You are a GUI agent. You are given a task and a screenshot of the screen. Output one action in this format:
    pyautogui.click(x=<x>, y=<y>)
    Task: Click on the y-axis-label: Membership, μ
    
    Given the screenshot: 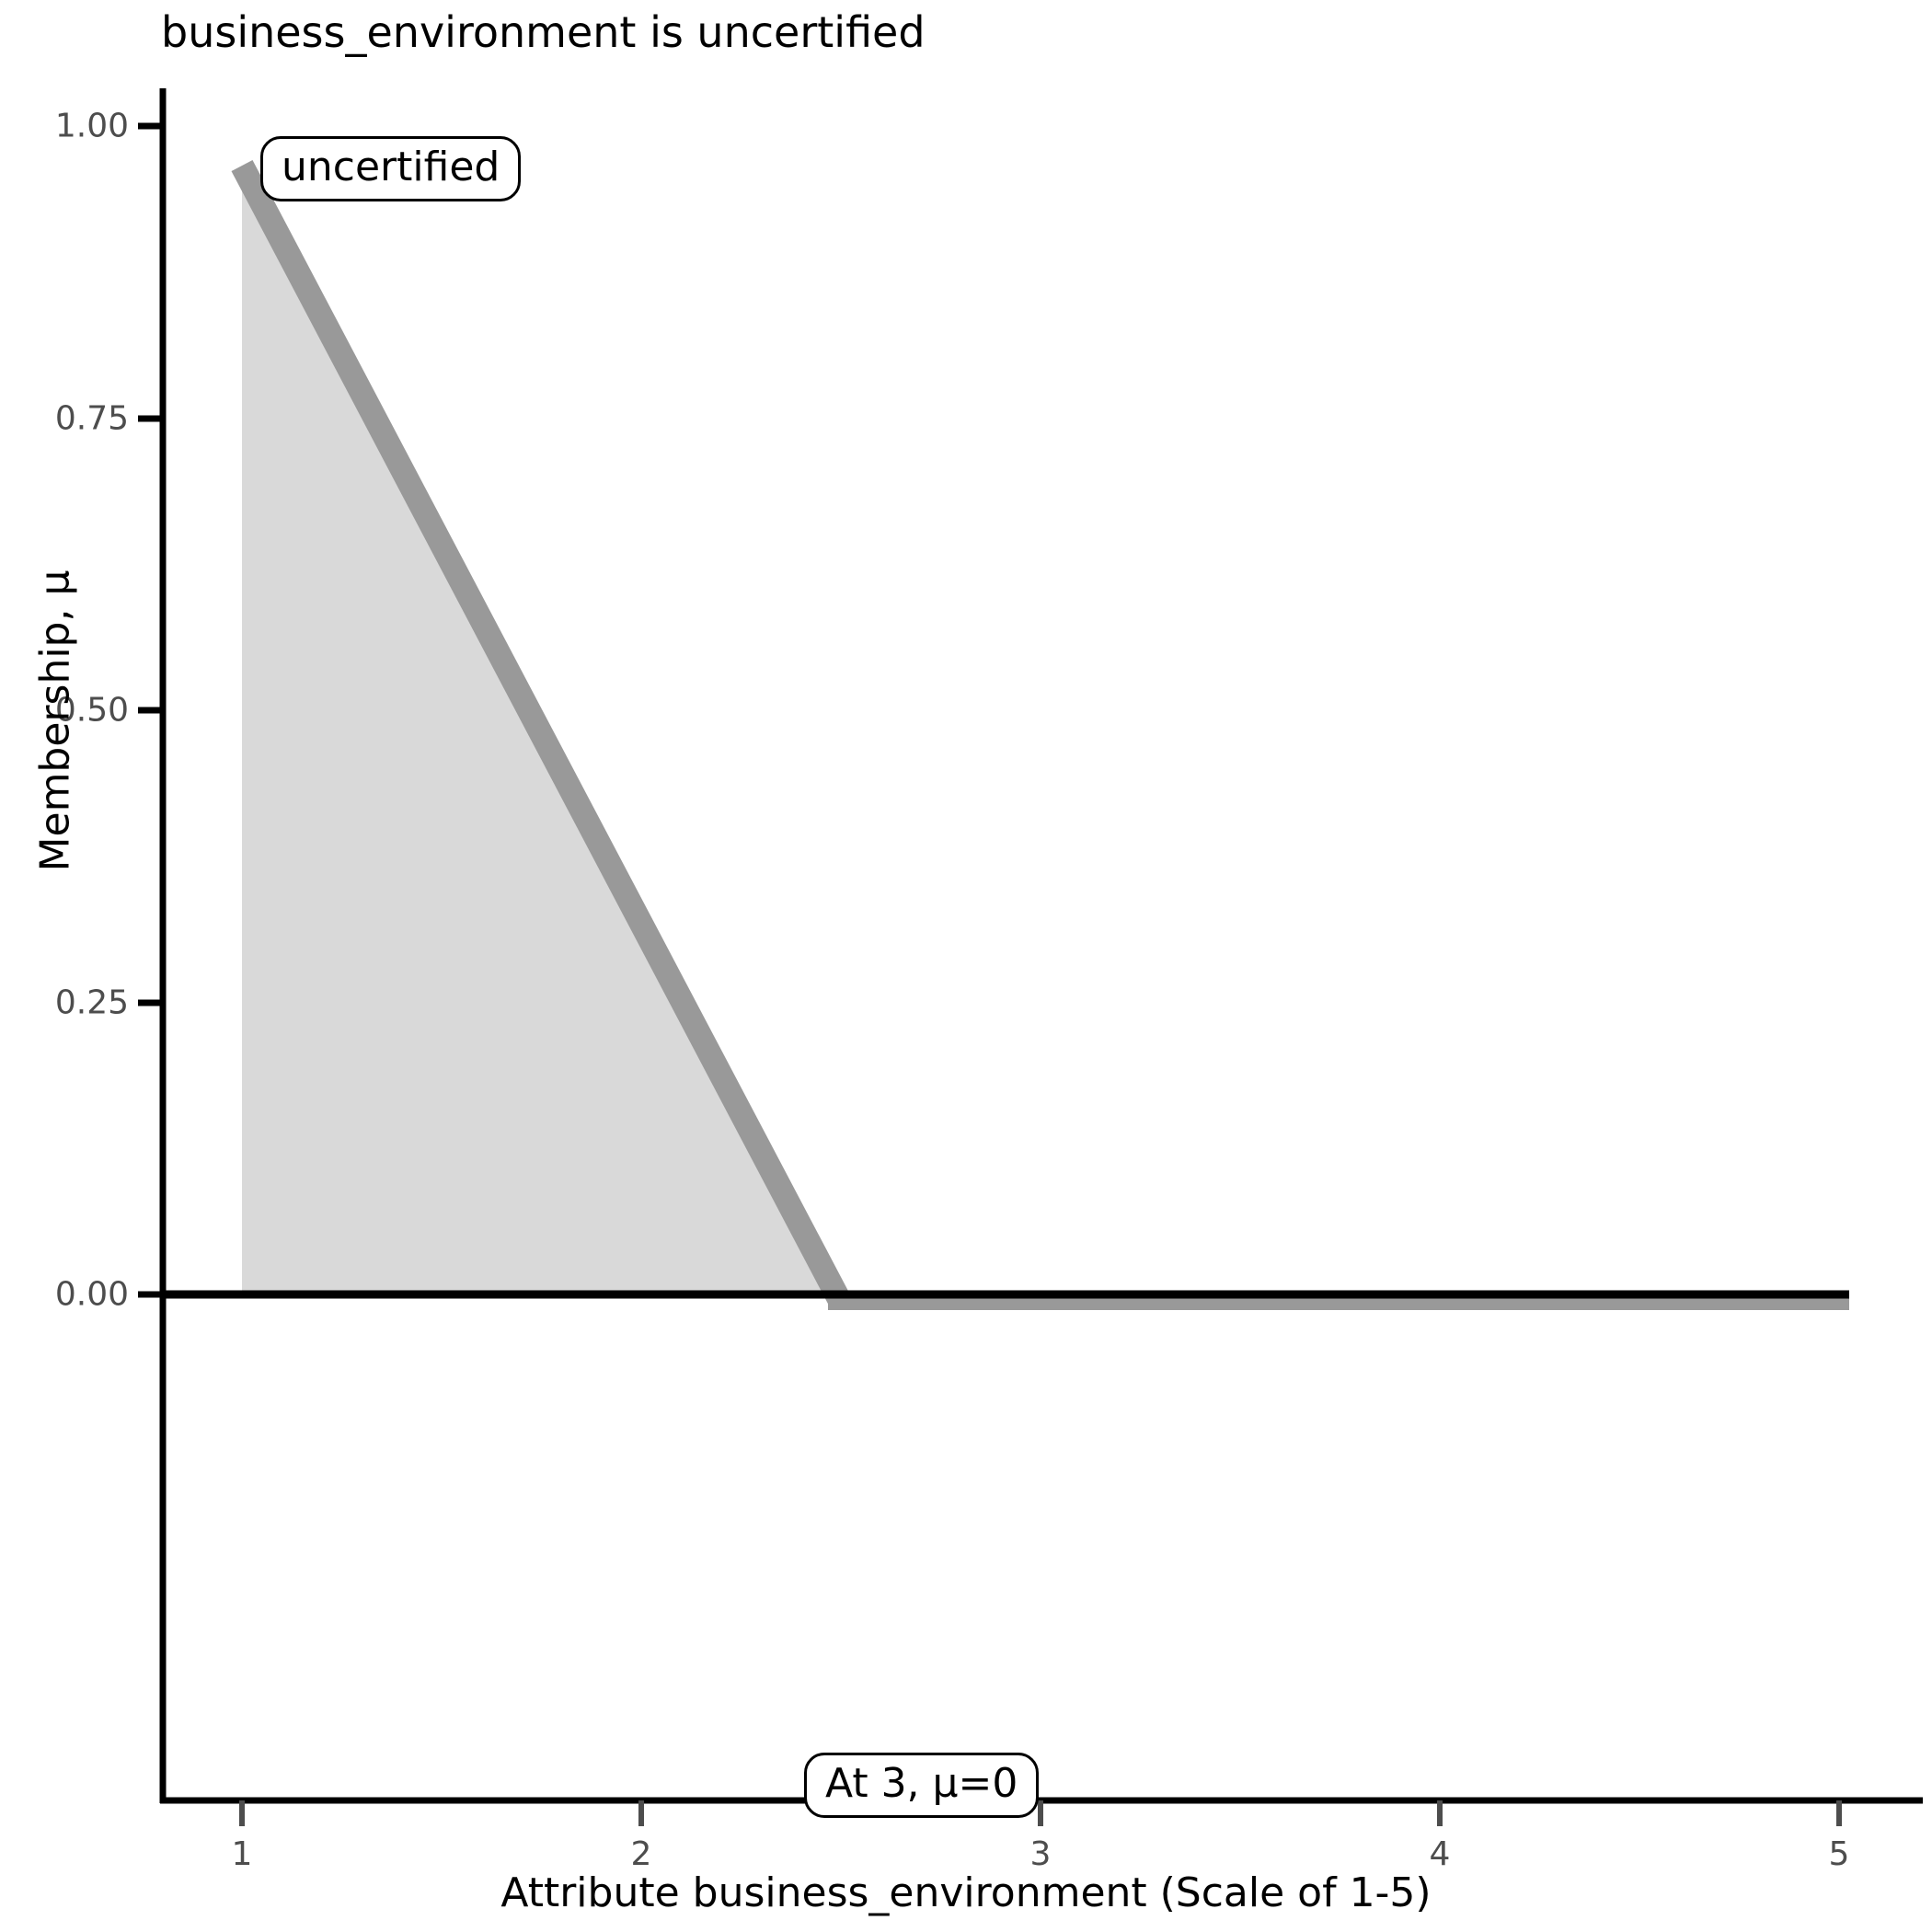 What is the action you would take?
    pyautogui.click(x=55, y=720)
    